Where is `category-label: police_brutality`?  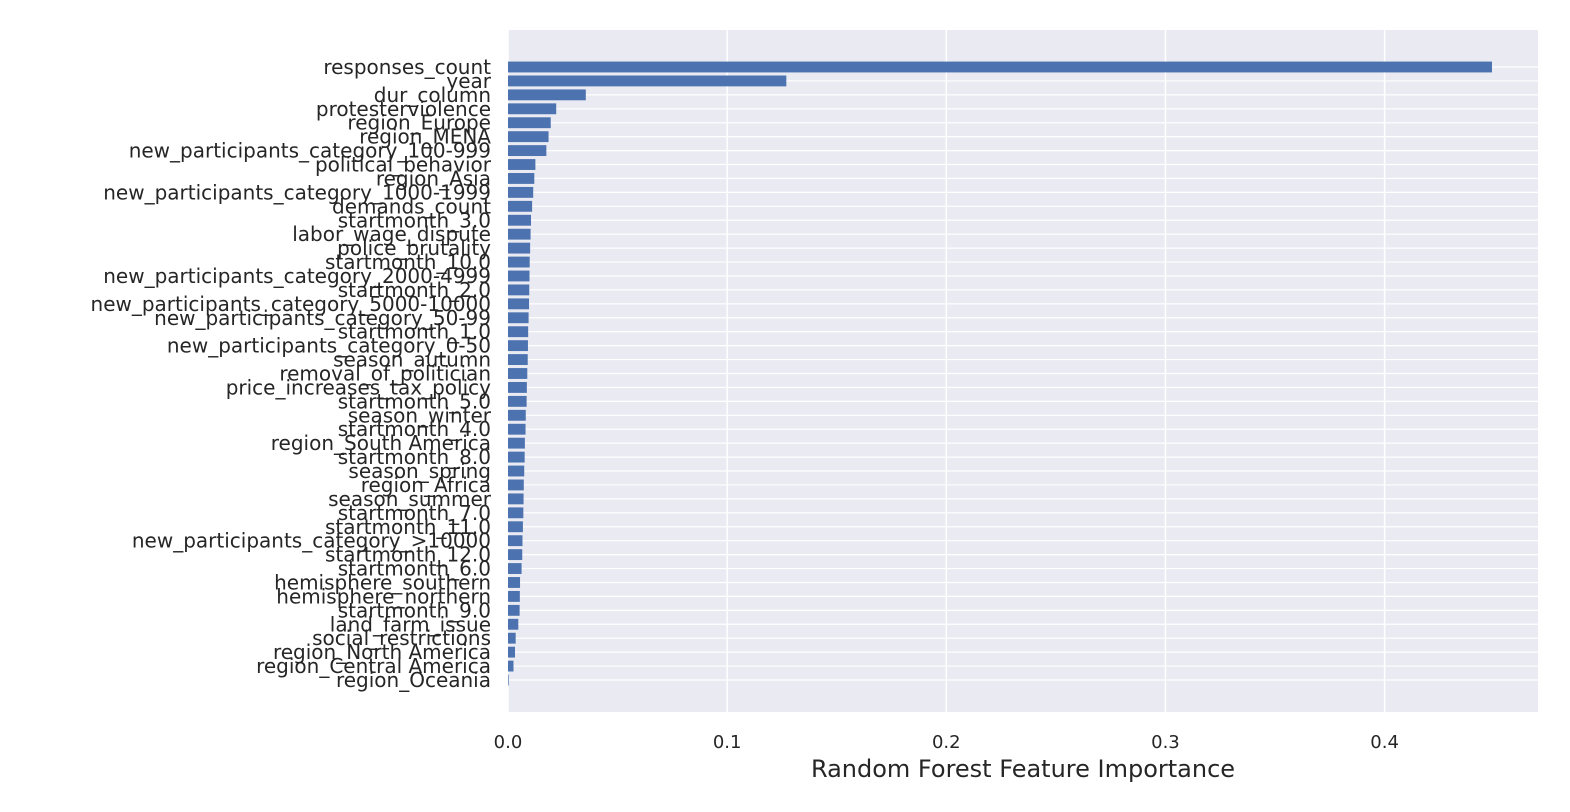
category-label: police_brutality is located at coordinates (414, 248).